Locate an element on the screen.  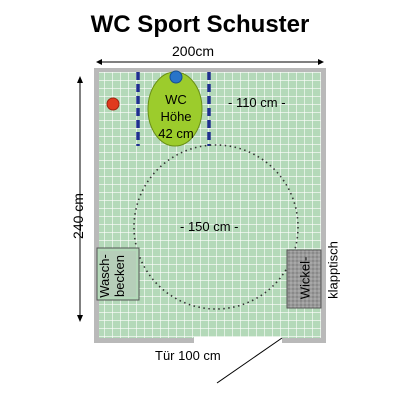
sink-label: Wasch- becken is located at coordinates (112, 276).